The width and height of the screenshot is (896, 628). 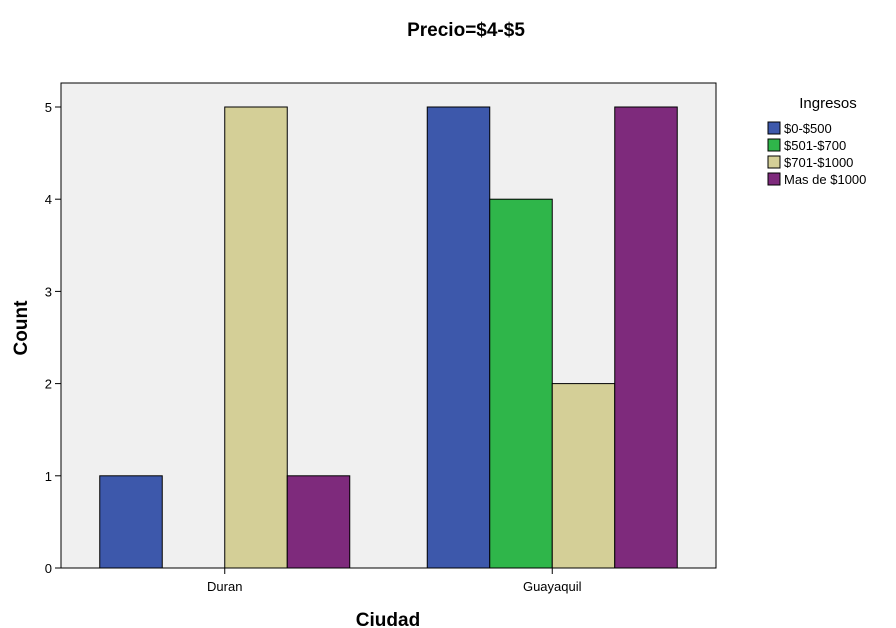 What do you see at coordinates (825, 179) in the screenshot?
I see `legend-label: Mas de $1000` at bounding box center [825, 179].